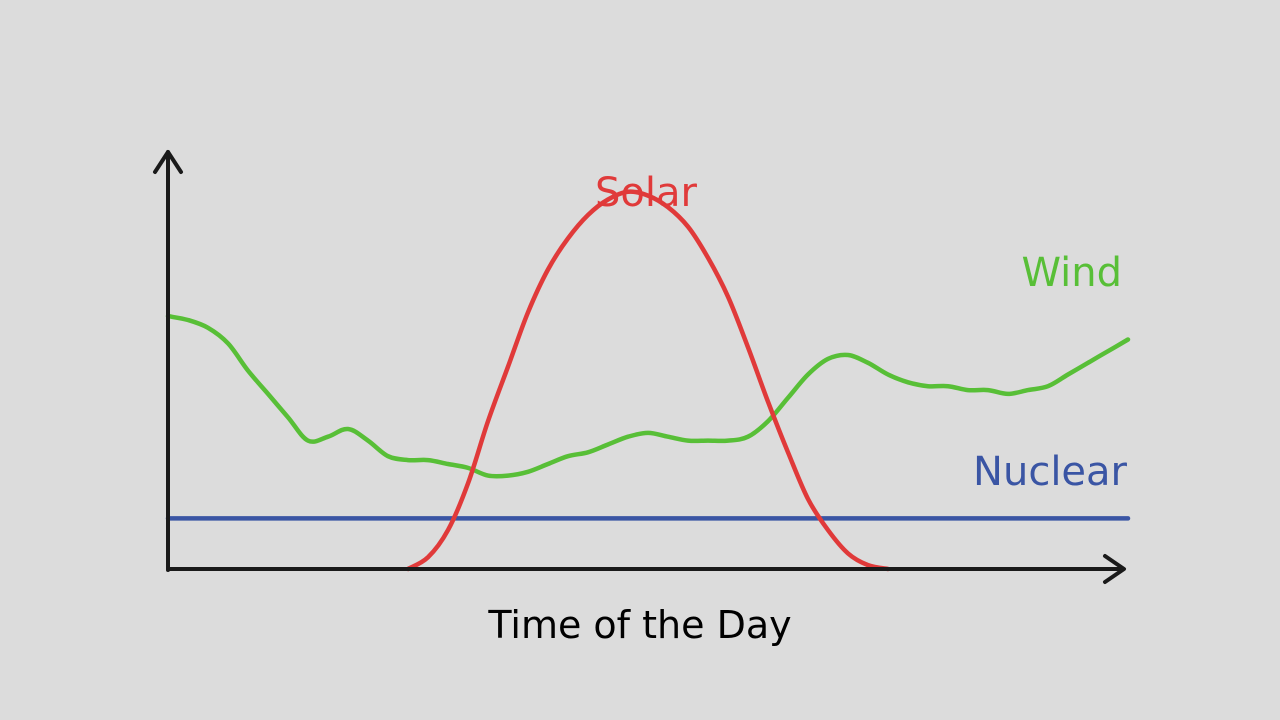 The image size is (1280, 720). What do you see at coordinates (1050, 472) in the screenshot?
I see `series-label-nuclear: Nuclear` at bounding box center [1050, 472].